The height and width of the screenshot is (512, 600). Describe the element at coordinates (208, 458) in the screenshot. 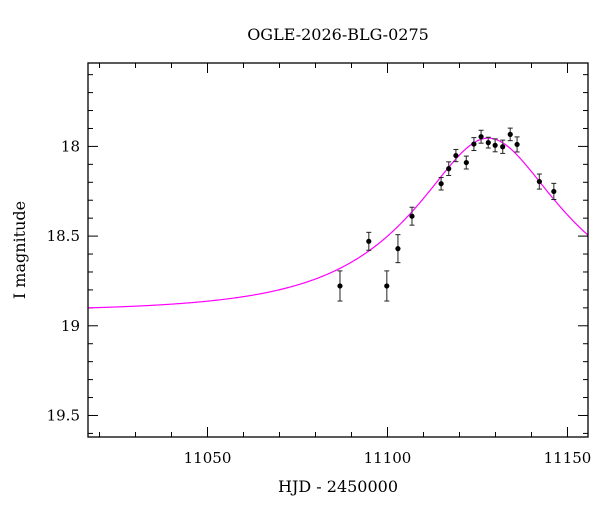

I see `x-tick-label: 11050` at that location.